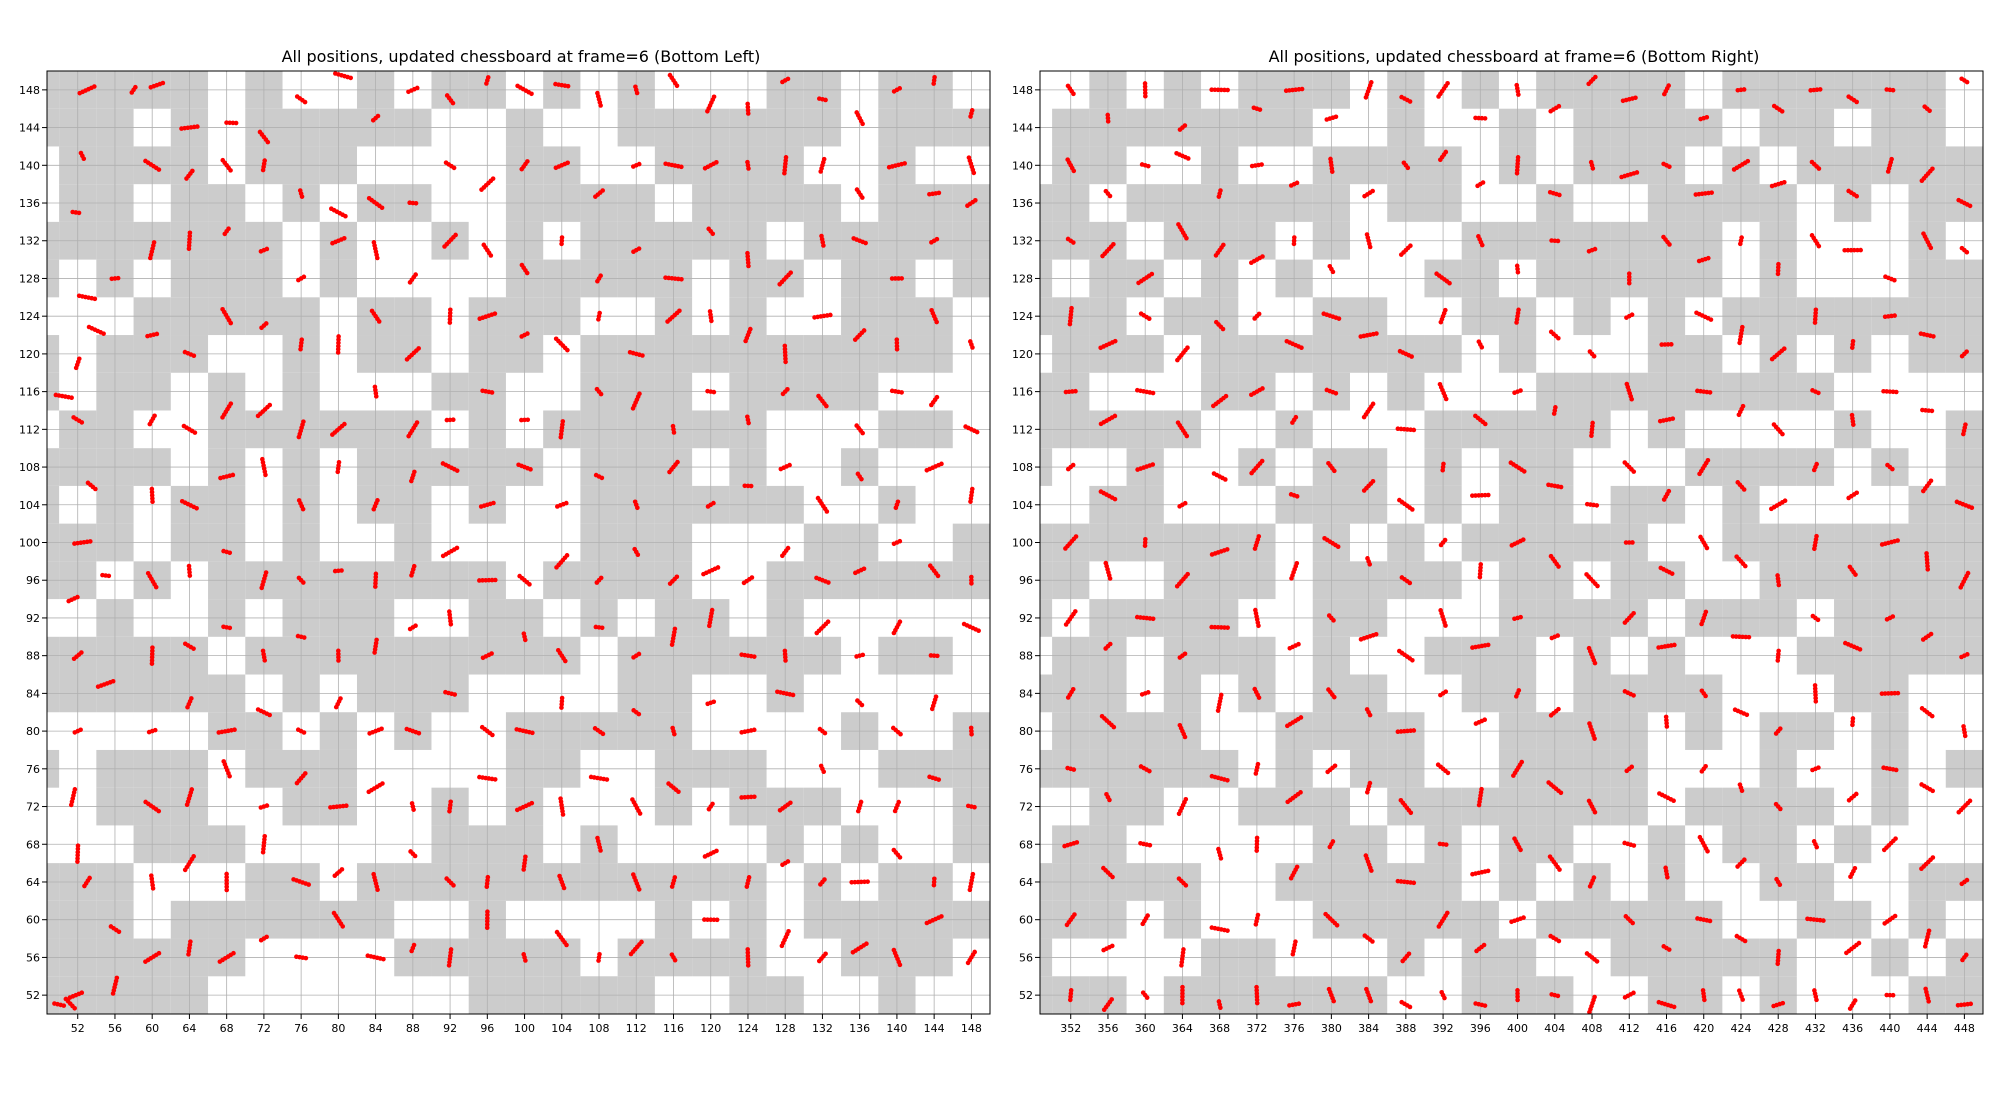  I want to click on x-tick-label: 432, so click(1815, 1028).